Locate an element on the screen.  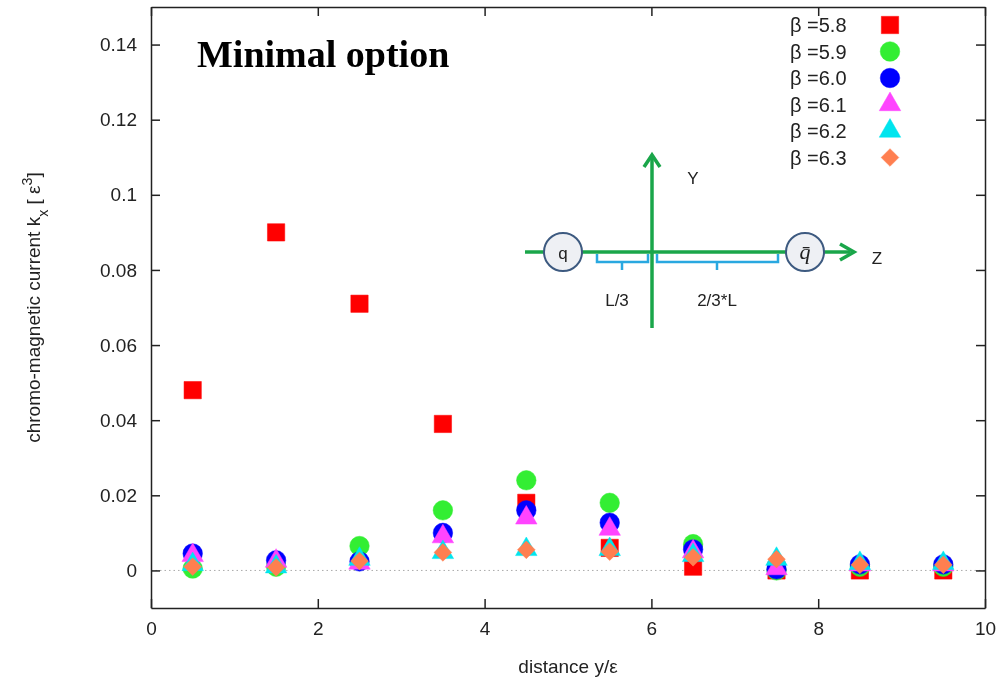
annotation: Z is located at coordinates (877, 258).